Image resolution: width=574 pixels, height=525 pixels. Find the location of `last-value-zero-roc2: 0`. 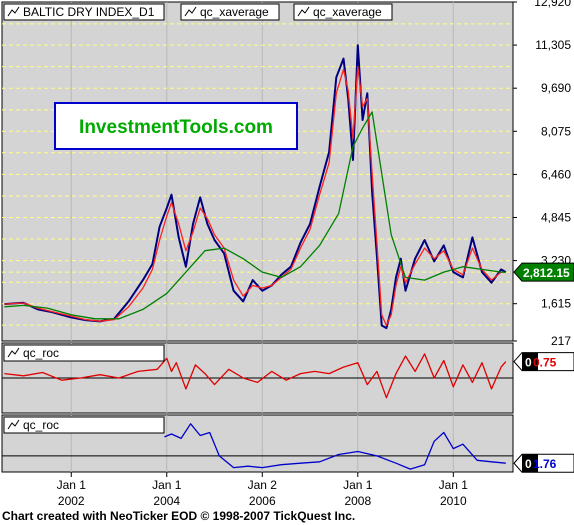

last-value-zero-roc2: 0 is located at coordinates (528, 464).